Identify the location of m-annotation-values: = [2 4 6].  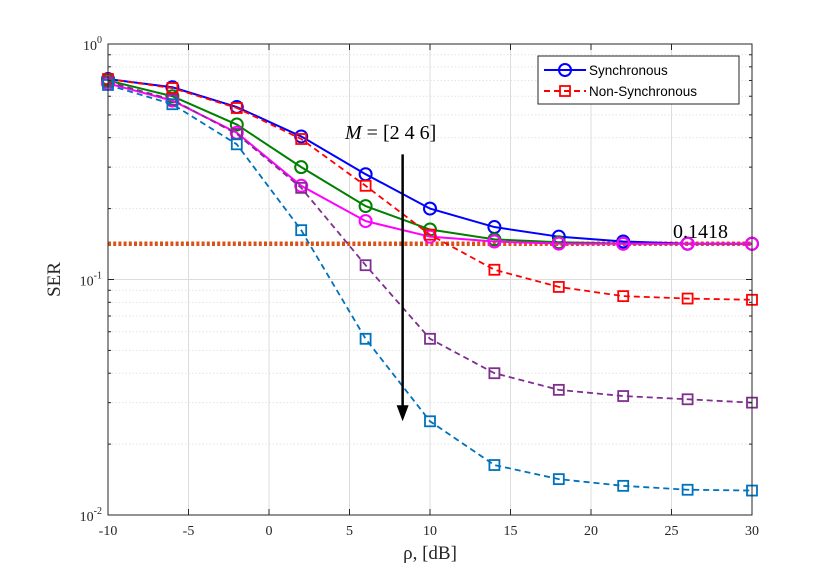
(399, 133).